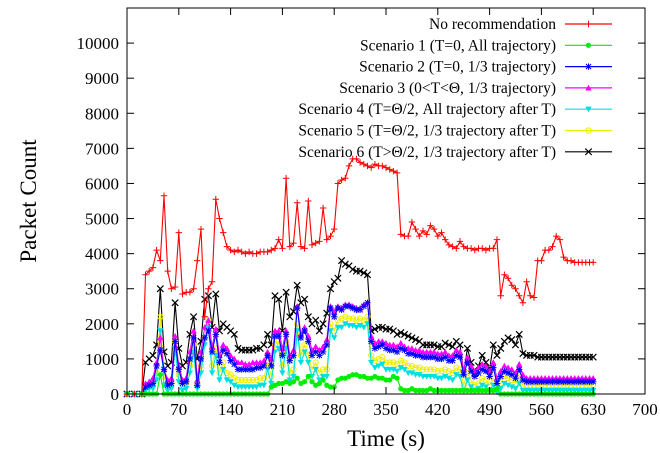 The image size is (660, 453). What do you see at coordinates (102, 359) in the screenshot?
I see `y-tick-label: 1000` at bounding box center [102, 359].